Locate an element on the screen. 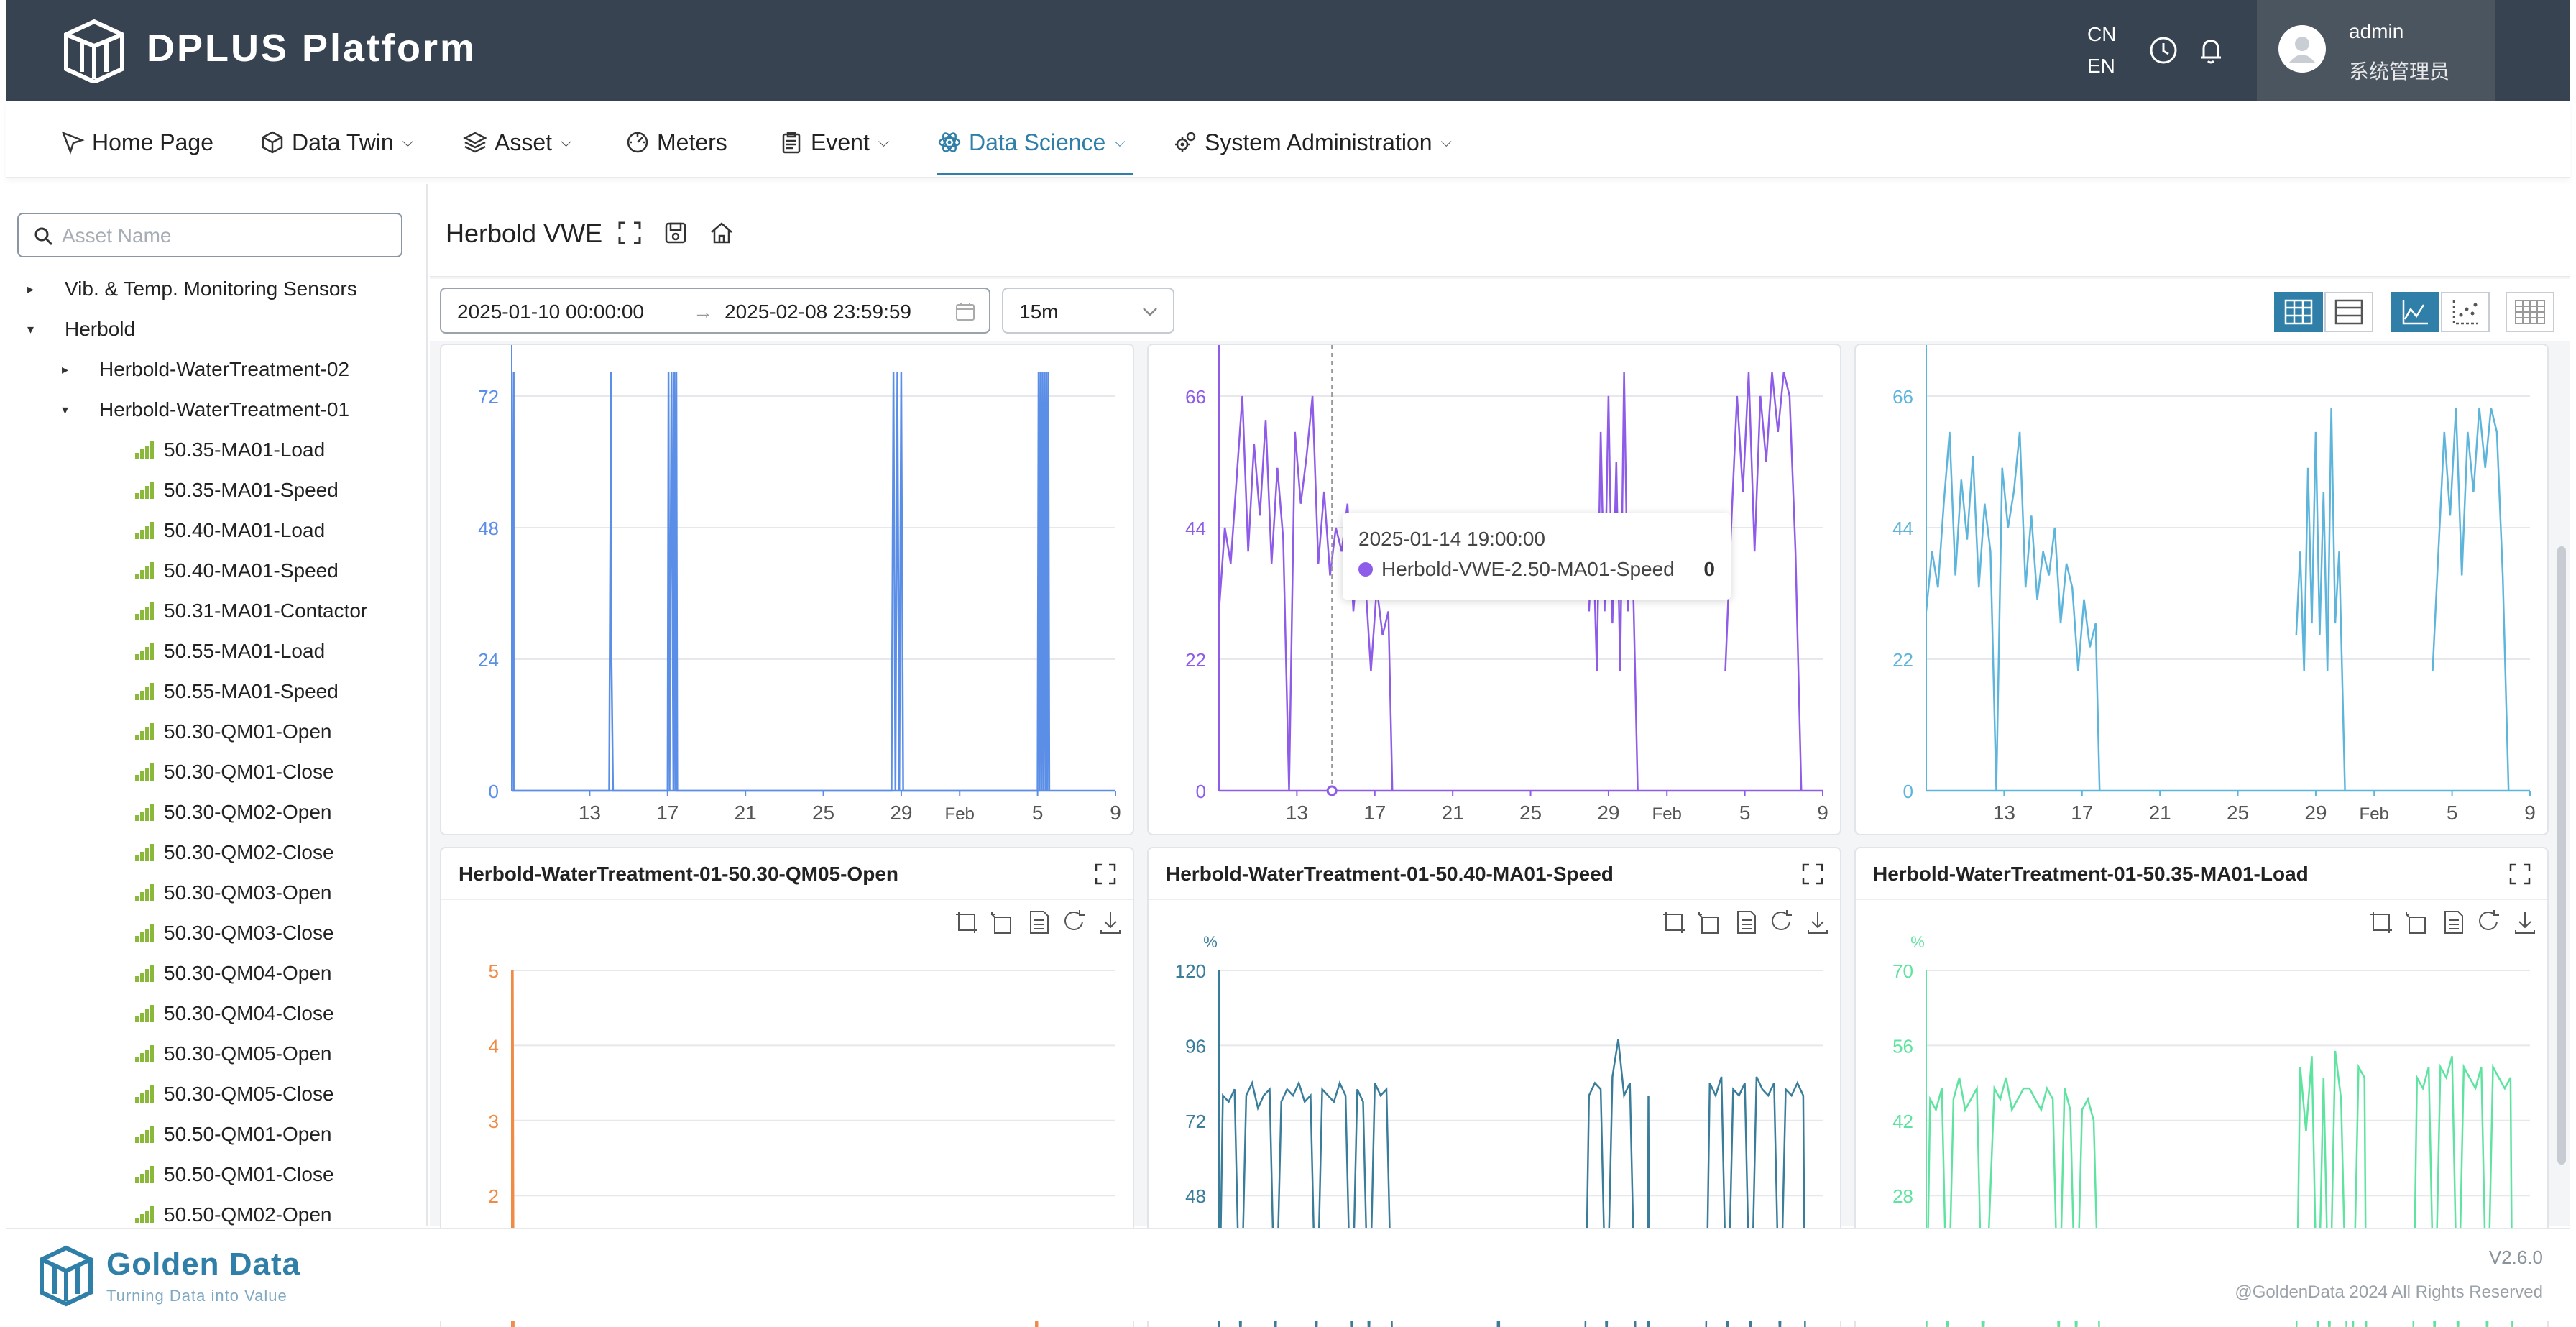 The height and width of the screenshot is (1327, 2576). tree-node: 50.55-MA01-Speed is located at coordinates (216, 691).